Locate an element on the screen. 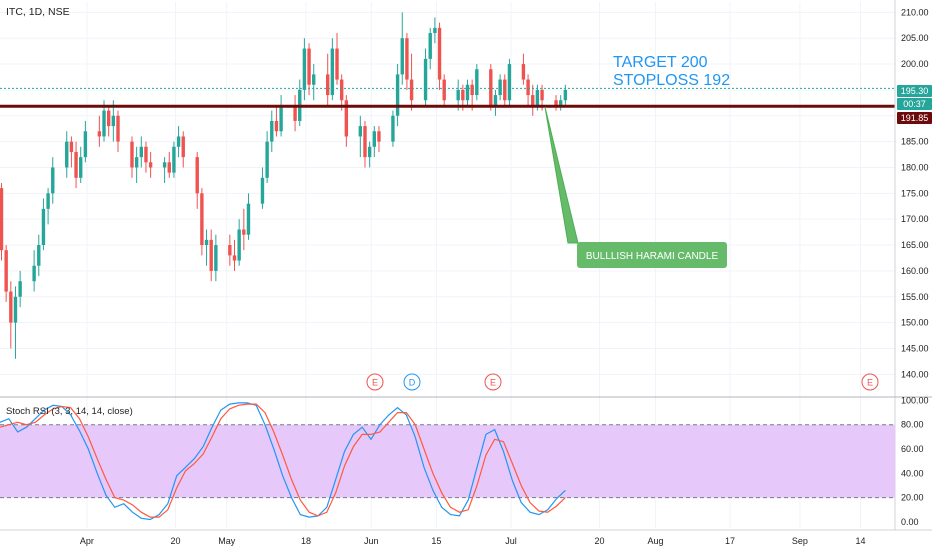 The image size is (932, 550). support-price-tag-text: 191.85 is located at coordinates (915, 118).